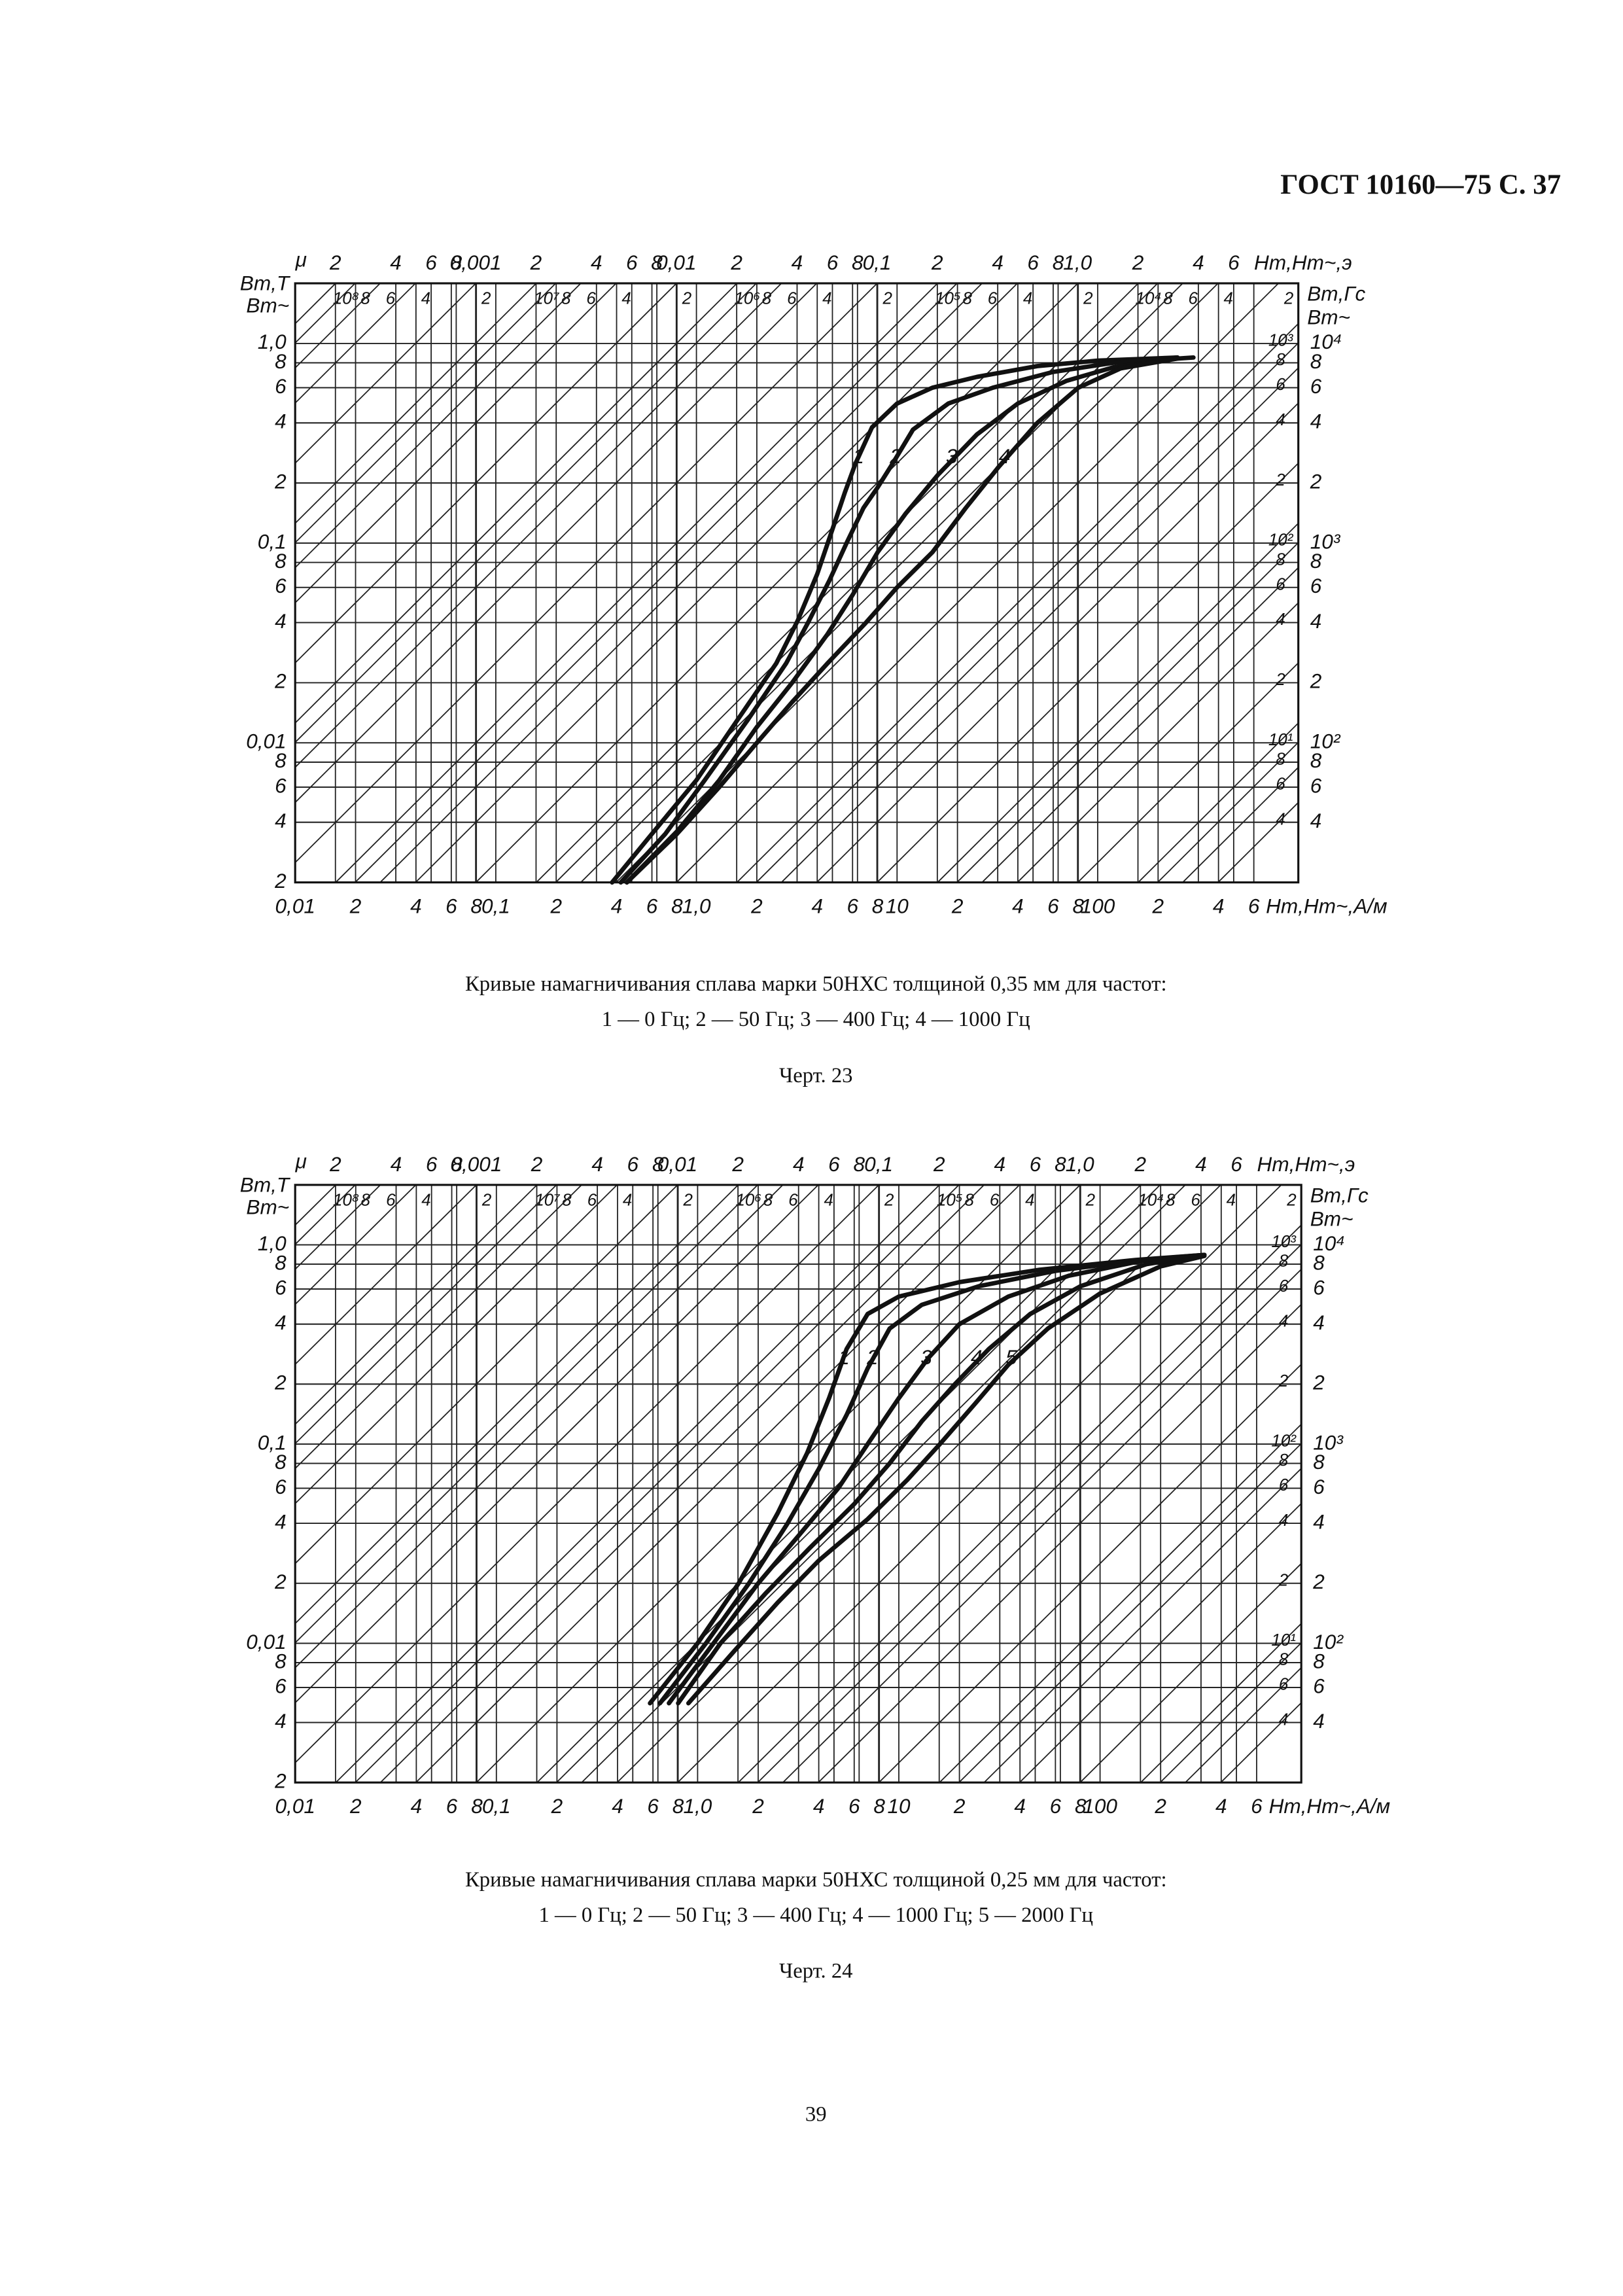 This screenshot has height=2296, width=1623. I want to click on mu-label: 10³, so click(1284, 1242).